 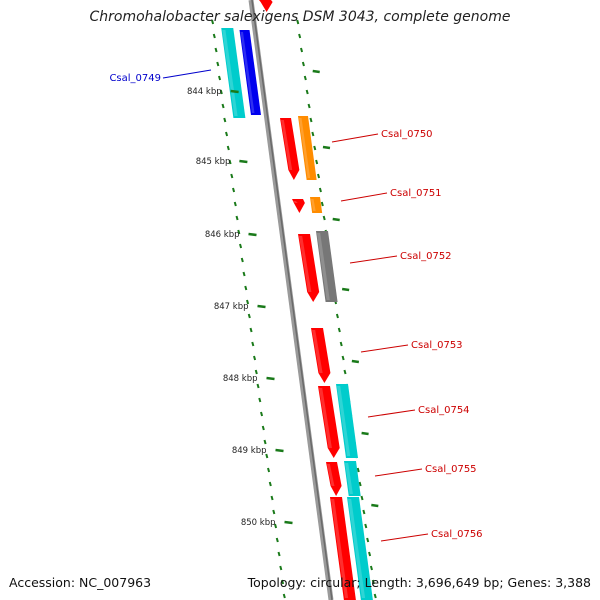 I want to click on cds-fragment-top, so click(x=266, y=6).